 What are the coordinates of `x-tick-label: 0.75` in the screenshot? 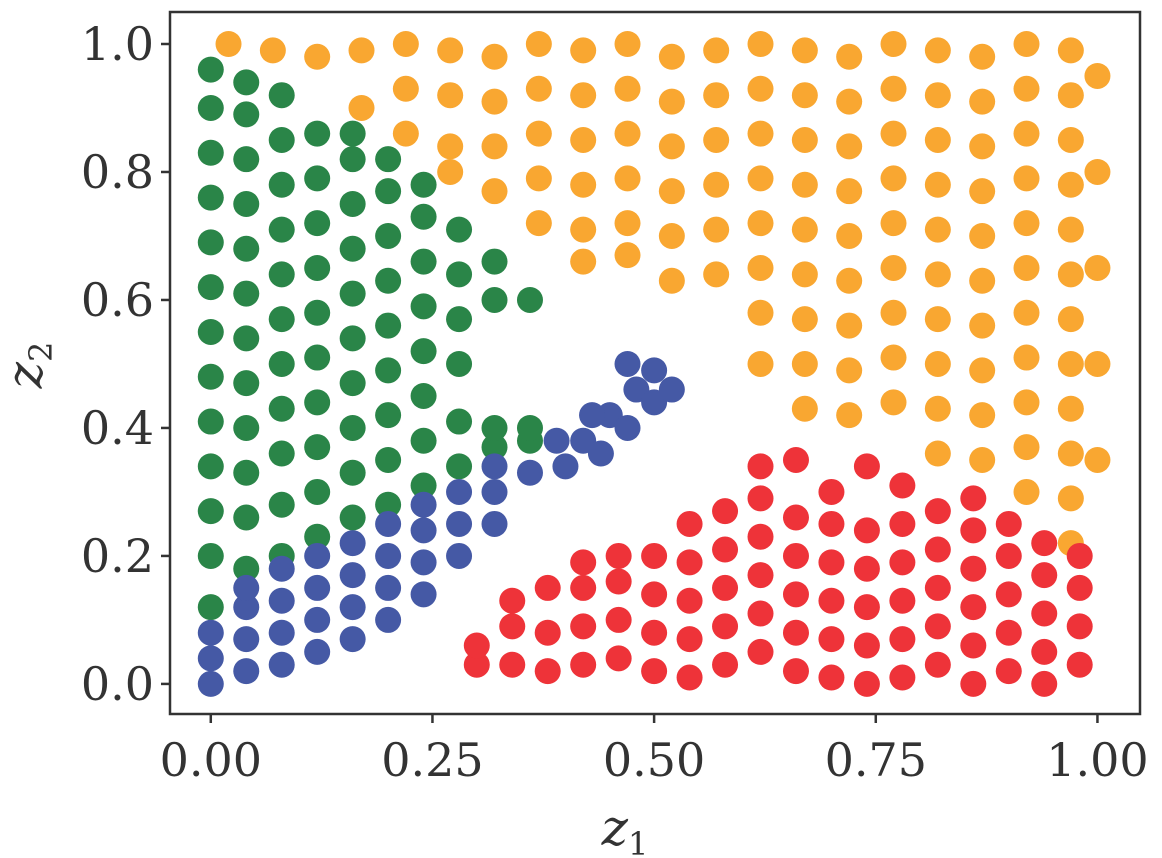 It's located at (876, 760).